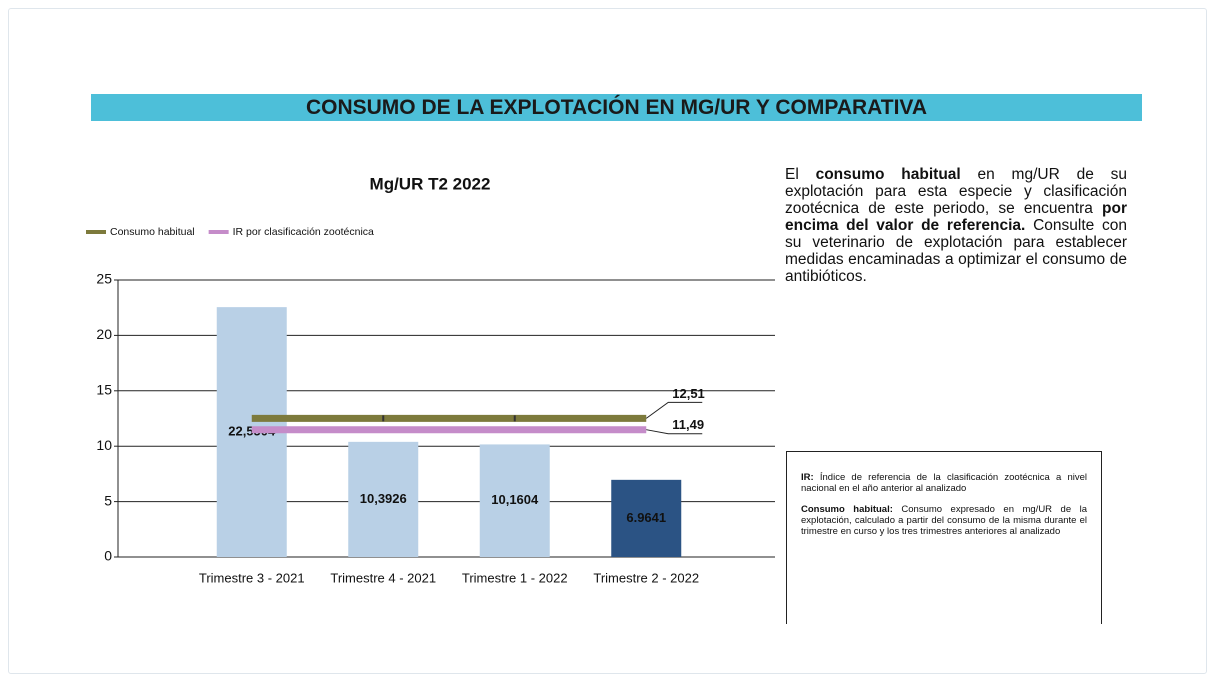 The width and height of the screenshot is (1215, 680). Describe the element at coordinates (152, 232) in the screenshot. I see `legend-label: Consumo habitual` at that location.